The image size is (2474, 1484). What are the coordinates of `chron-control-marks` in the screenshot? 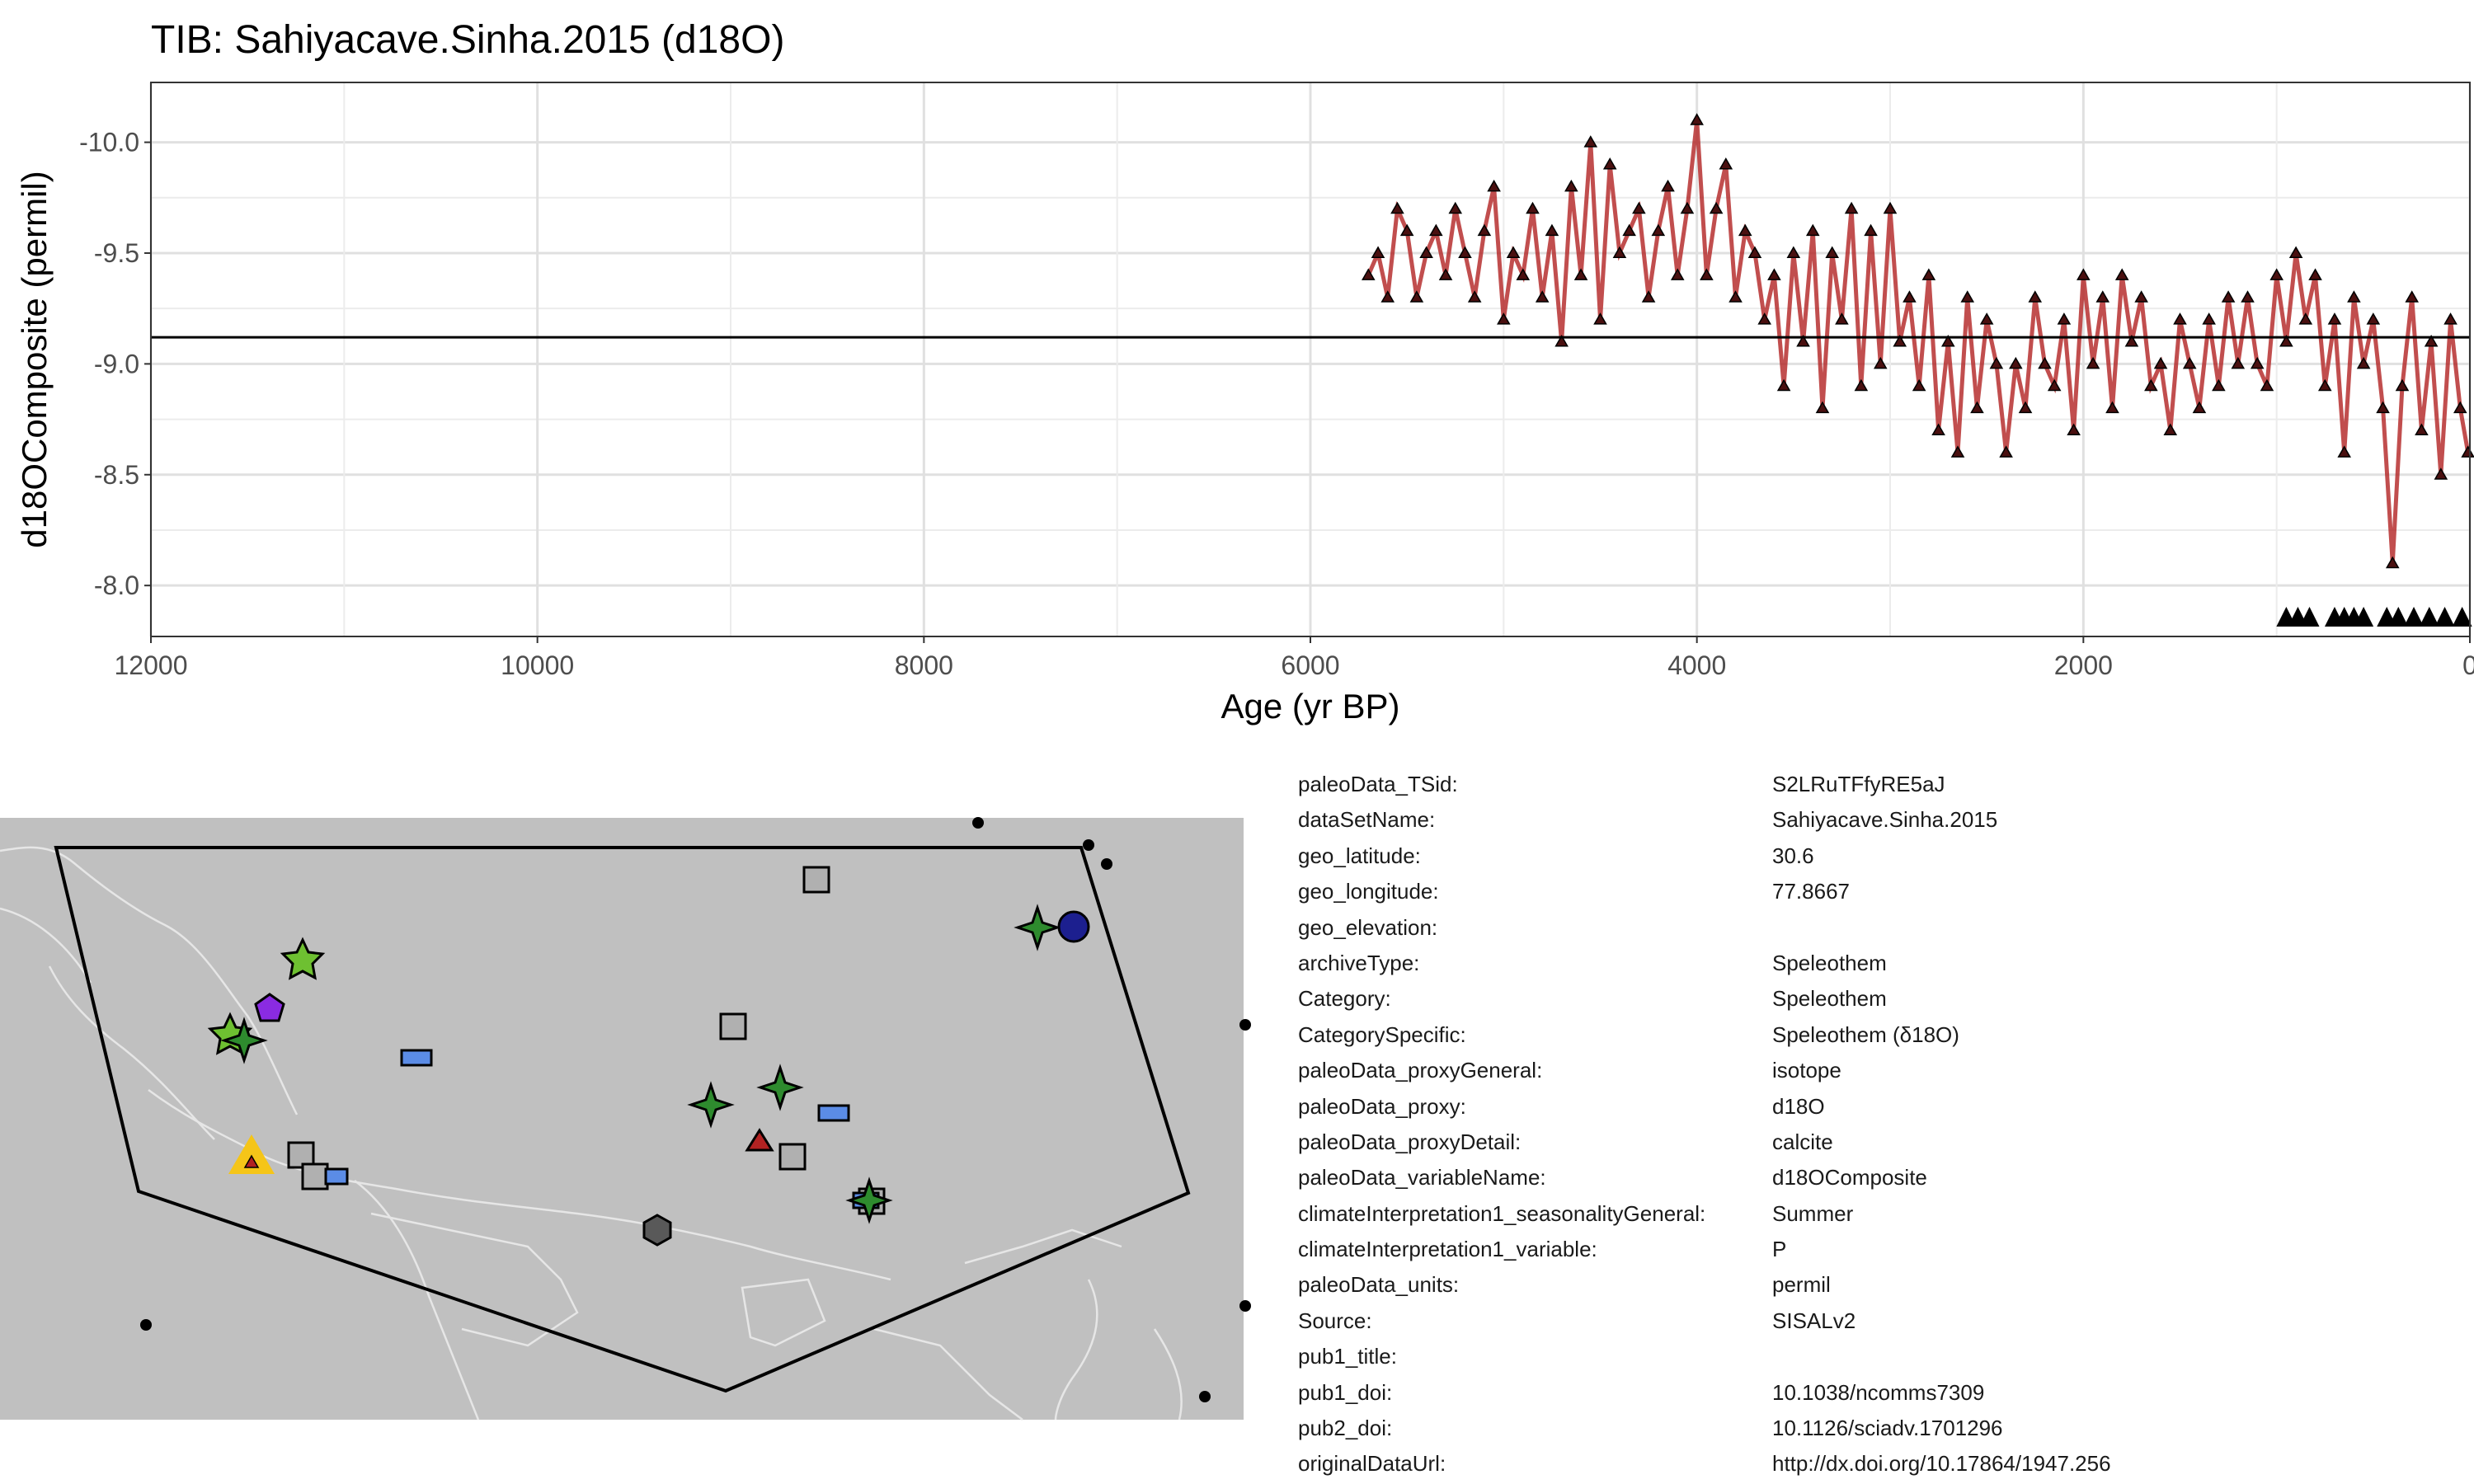 It's located at (2374, 617).